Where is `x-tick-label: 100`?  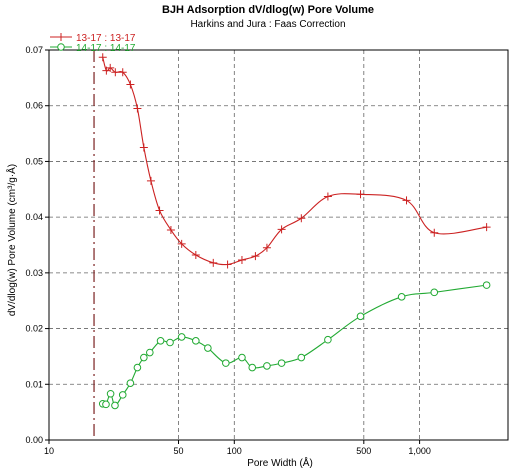 x-tick-label: 100 is located at coordinates (234, 451).